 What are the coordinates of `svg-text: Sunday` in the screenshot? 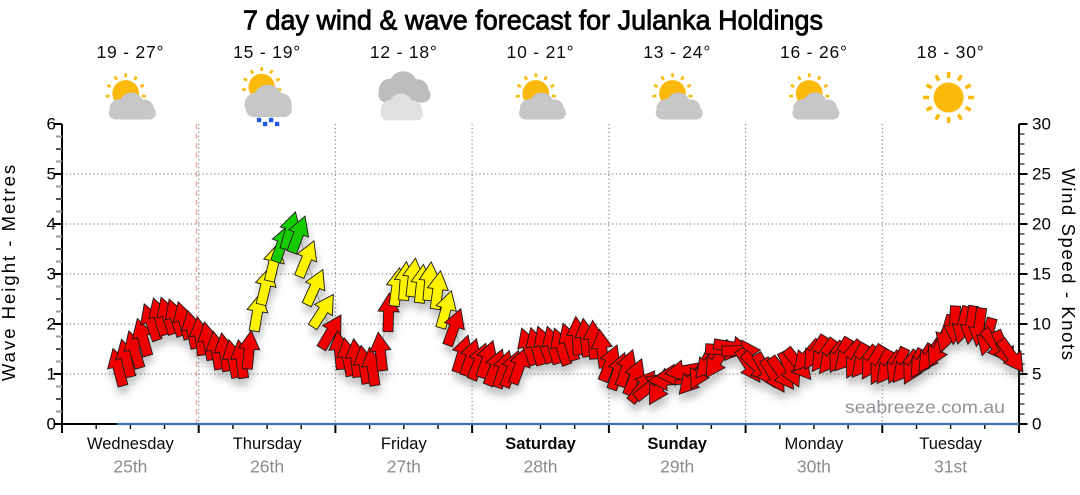 It's located at (677, 444).